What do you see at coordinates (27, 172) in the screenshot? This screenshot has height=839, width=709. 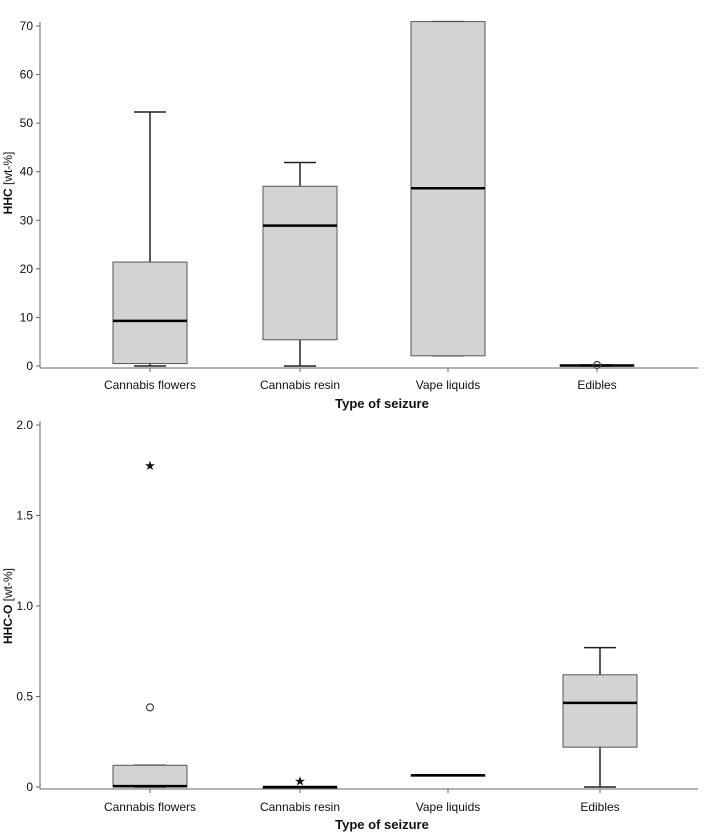 I see `hhc-y-tick-label: 40` at bounding box center [27, 172].